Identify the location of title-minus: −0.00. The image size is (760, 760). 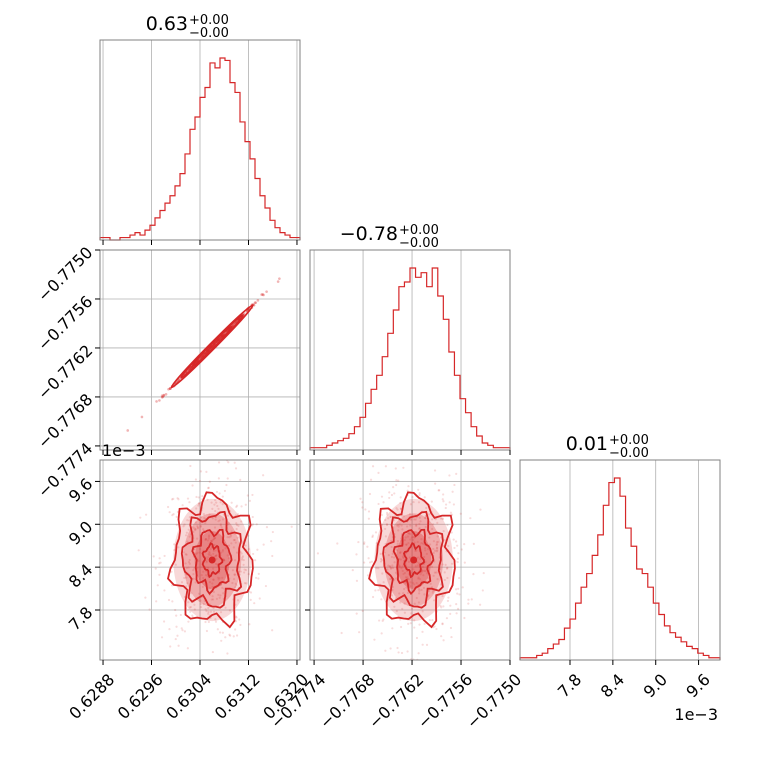
(209, 33).